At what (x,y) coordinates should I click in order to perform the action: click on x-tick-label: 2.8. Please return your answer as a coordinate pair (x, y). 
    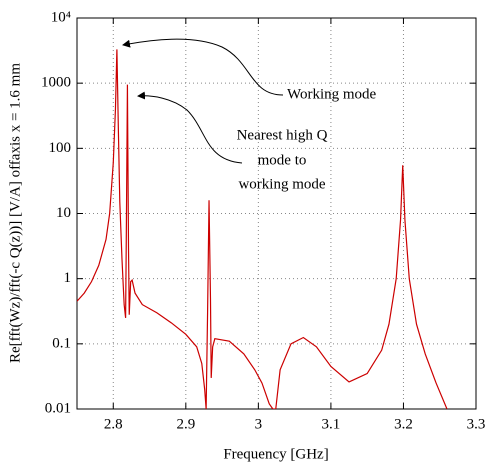
    Looking at the image, I should click on (113, 424).